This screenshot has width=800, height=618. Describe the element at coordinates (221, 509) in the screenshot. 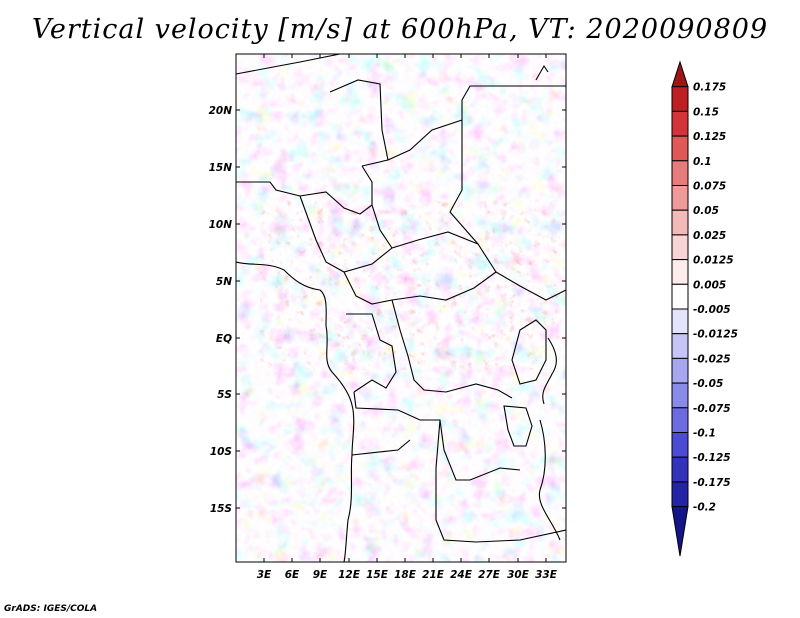

I see `lat-label: 15S` at that location.